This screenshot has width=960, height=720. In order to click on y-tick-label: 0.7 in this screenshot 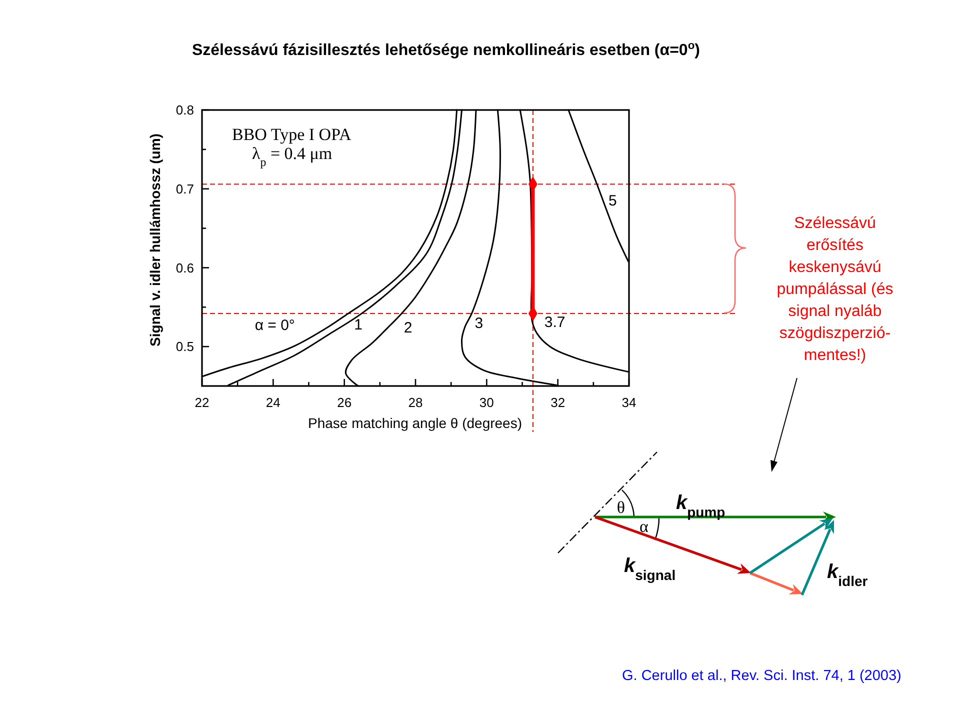, I will do `click(185, 188)`.